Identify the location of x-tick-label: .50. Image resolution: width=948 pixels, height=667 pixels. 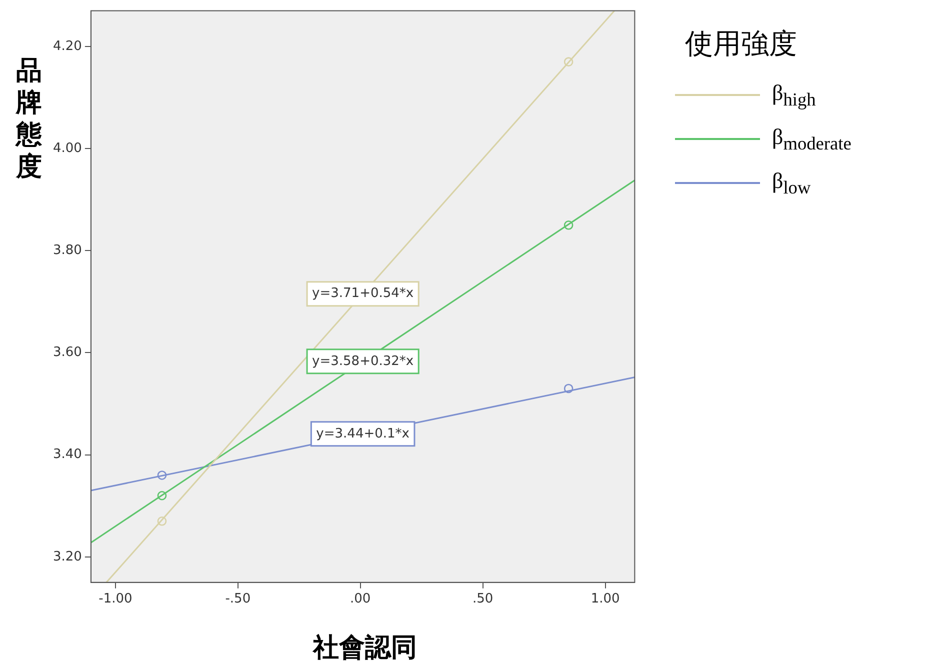
(483, 599).